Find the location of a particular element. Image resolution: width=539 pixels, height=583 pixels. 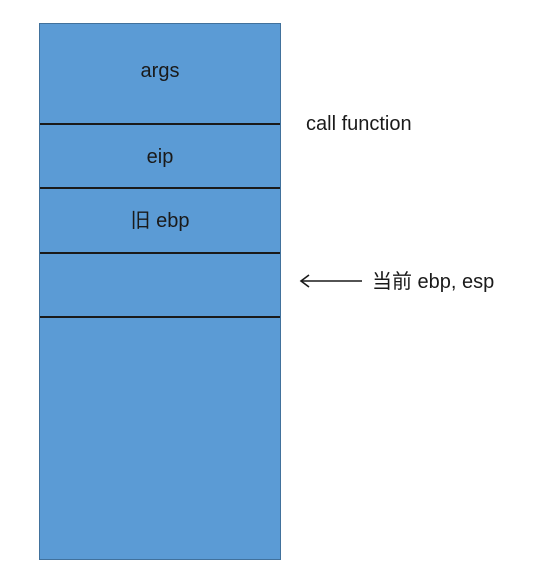

stack-cell-old-ebp: 旧 ebp is located at coordinates (160, 221).